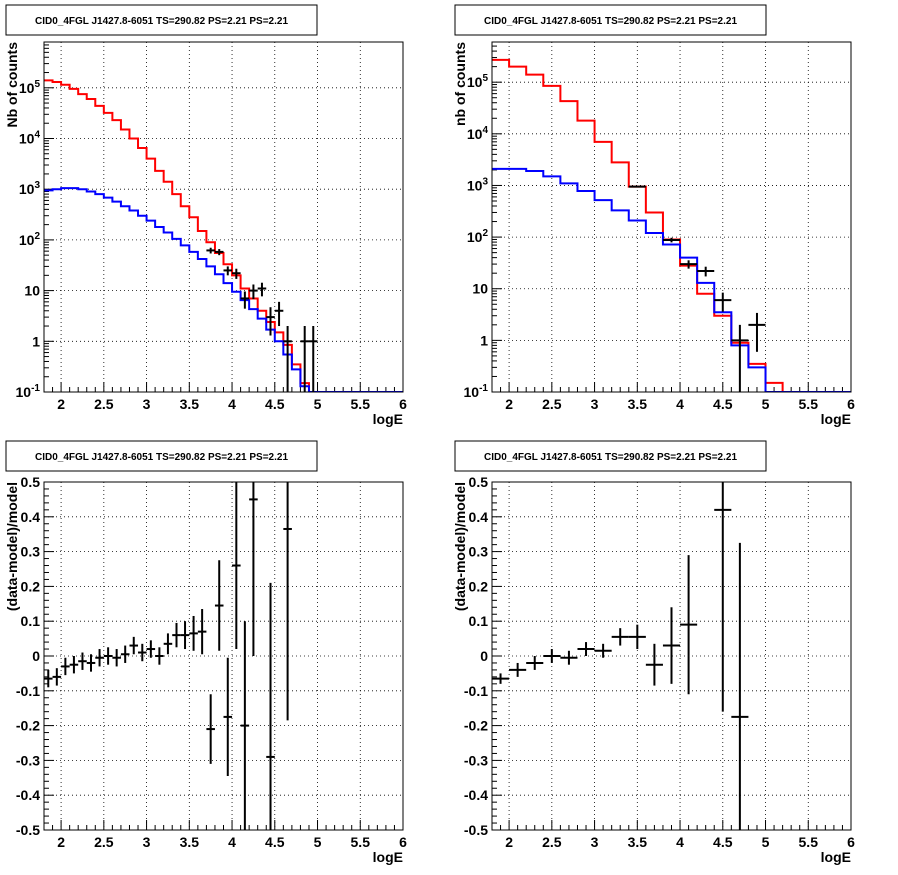 The width and height of the screenshot is (898, 875). I want to click on y-tick-label: 10⁵, so click(478, 81).